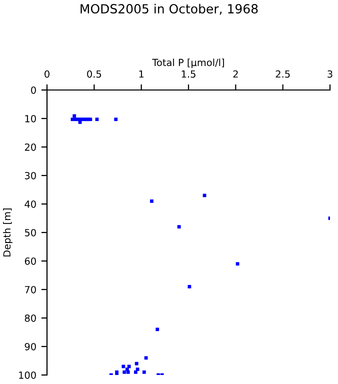  I want to click on x-axis-title: Total P [µmol/l], so click(188, 63).